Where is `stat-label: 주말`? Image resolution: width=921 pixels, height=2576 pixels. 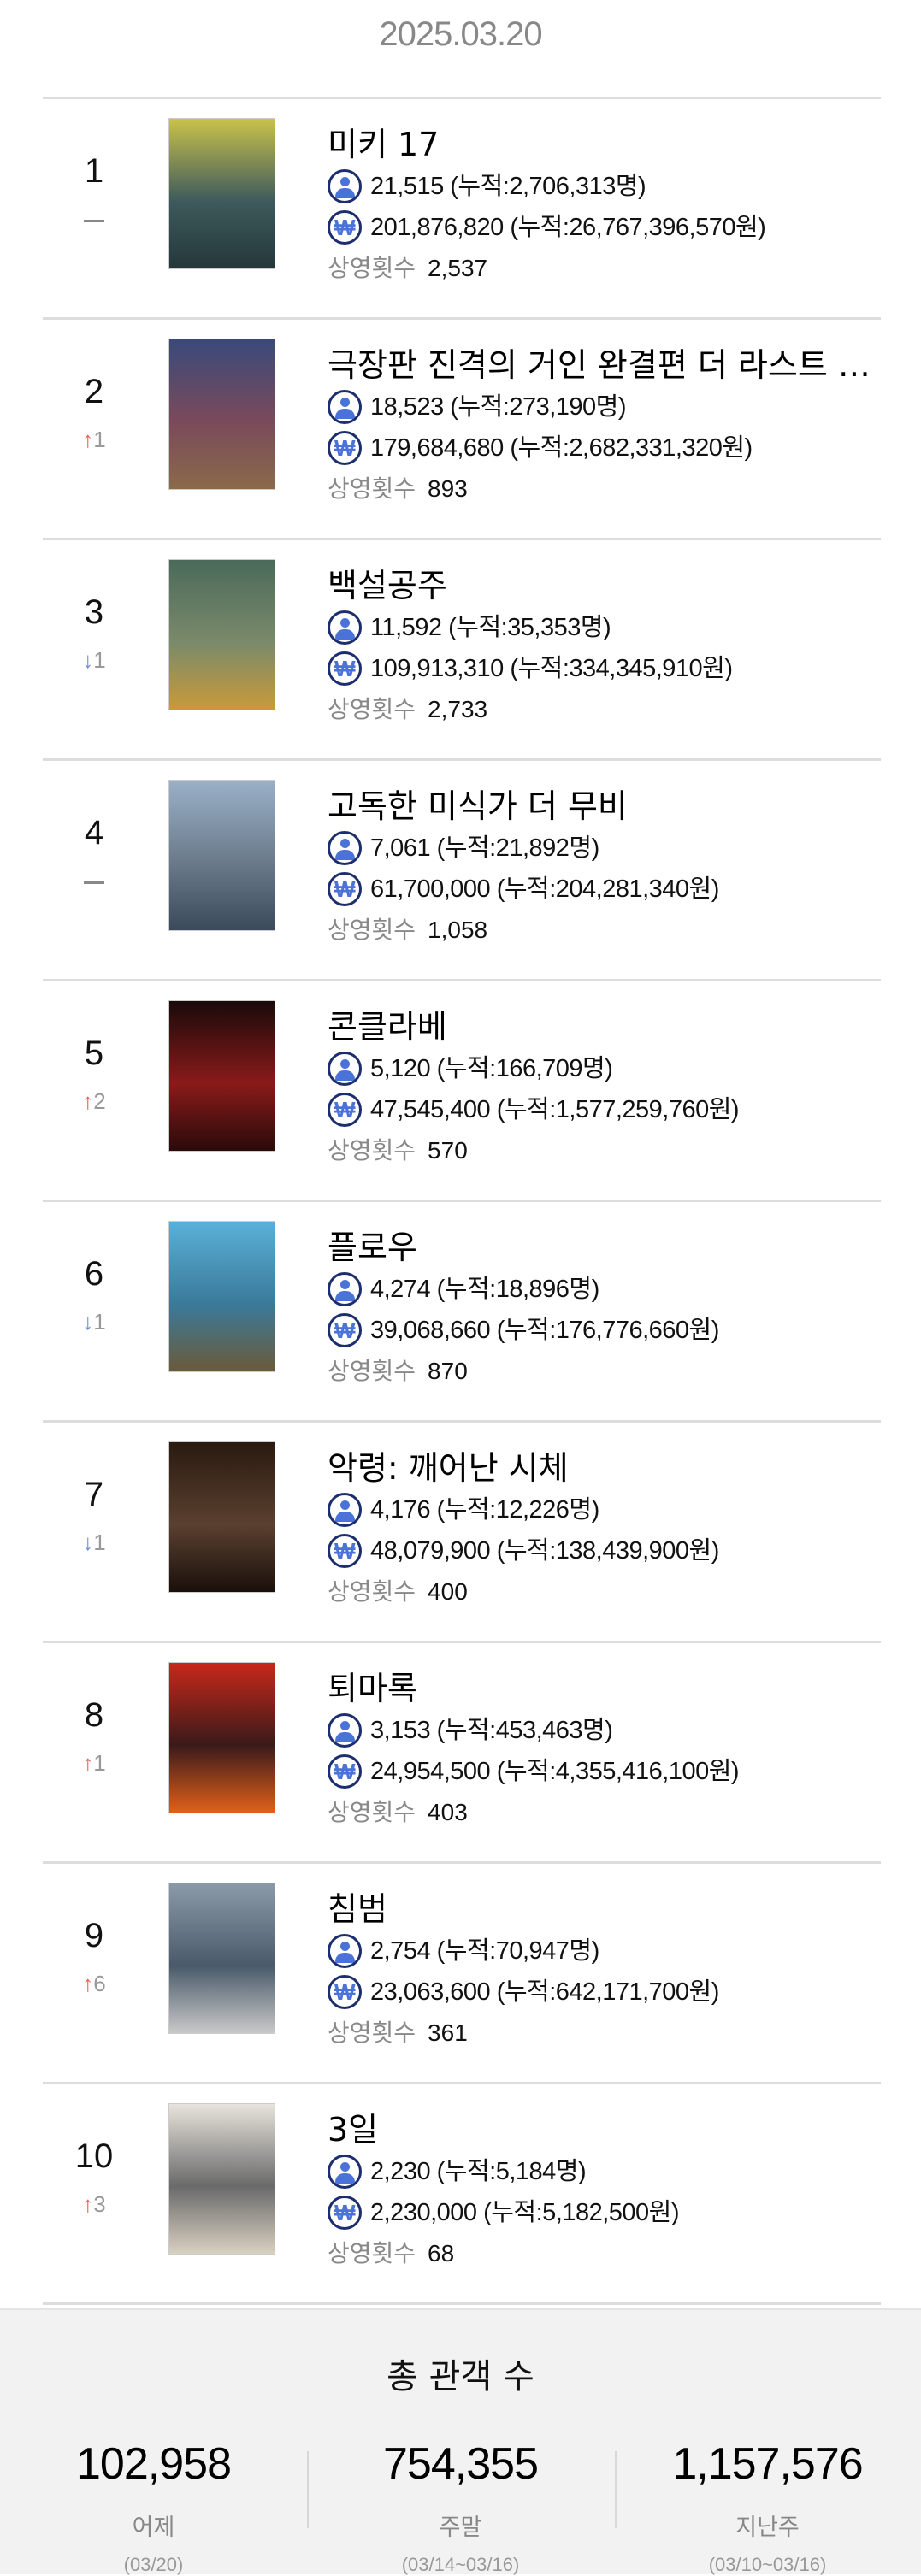 stat-label: 주말 is located at coordinates (460, 2527).